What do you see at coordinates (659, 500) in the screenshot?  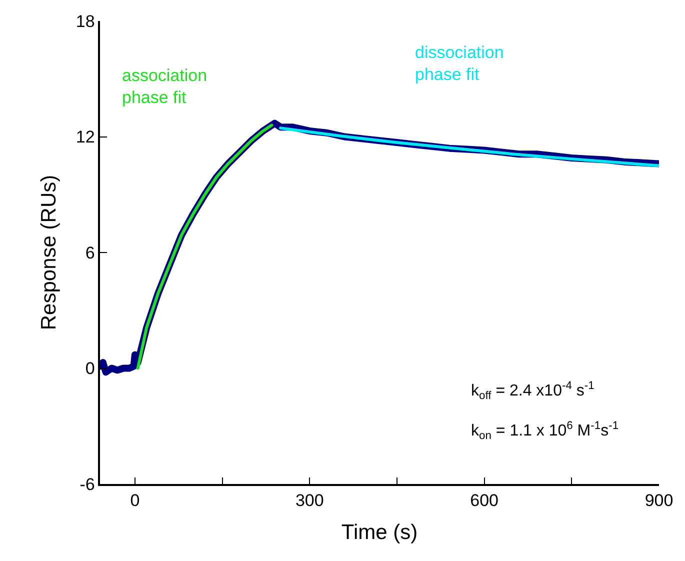 I see `x-tick-label: 900` at bounding box center [659, 500].